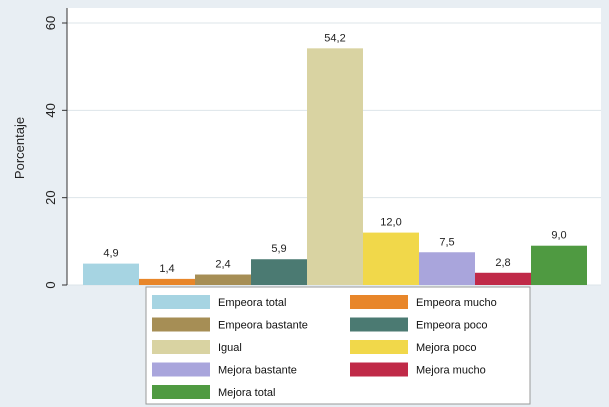 The height and width of the screenshot is (407, 609). I want to click on data-label-4: 5,9, so click(278, 249).